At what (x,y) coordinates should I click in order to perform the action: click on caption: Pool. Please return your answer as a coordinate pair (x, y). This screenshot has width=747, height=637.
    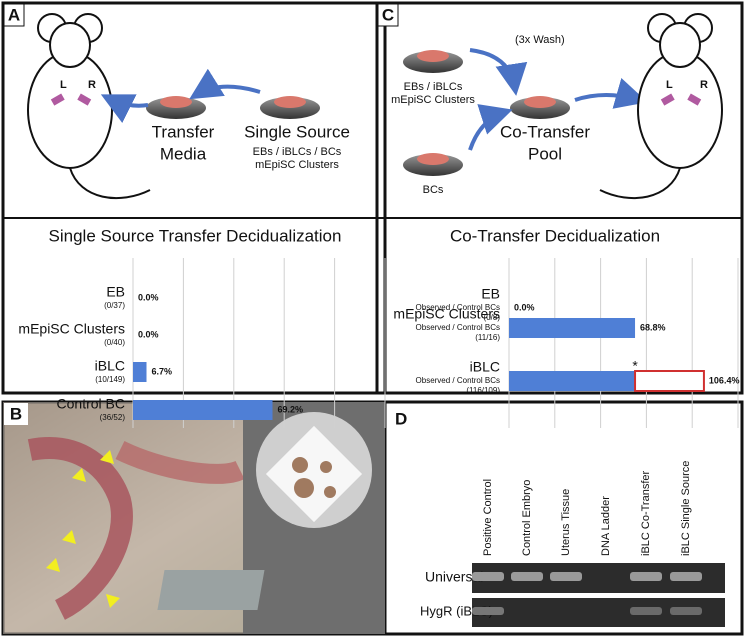
    Looking at the image, I should click on (545, 153).